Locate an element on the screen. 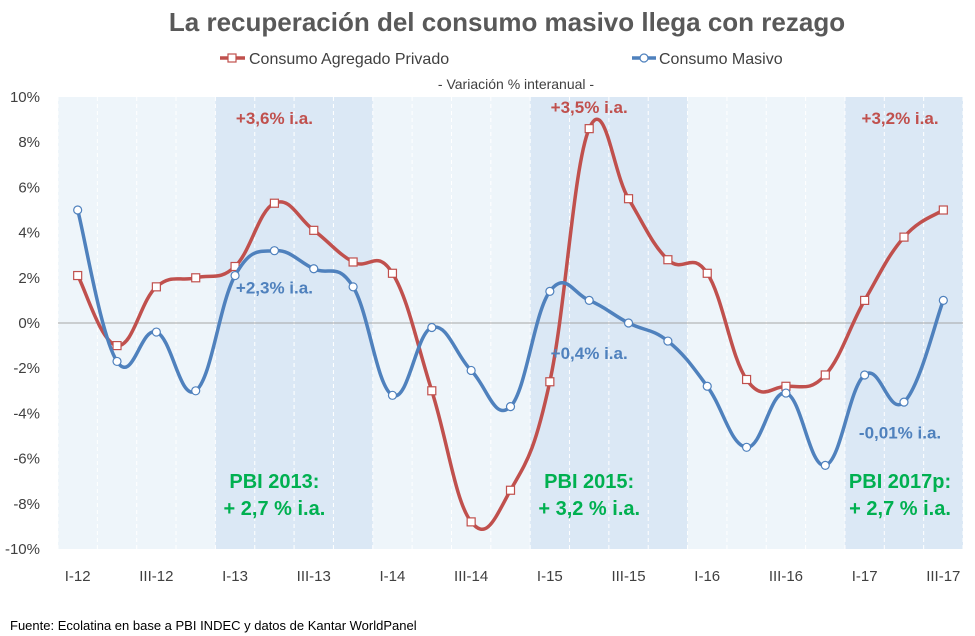  annotation-label: PBI 2015: is located at coordinates (589, 482).